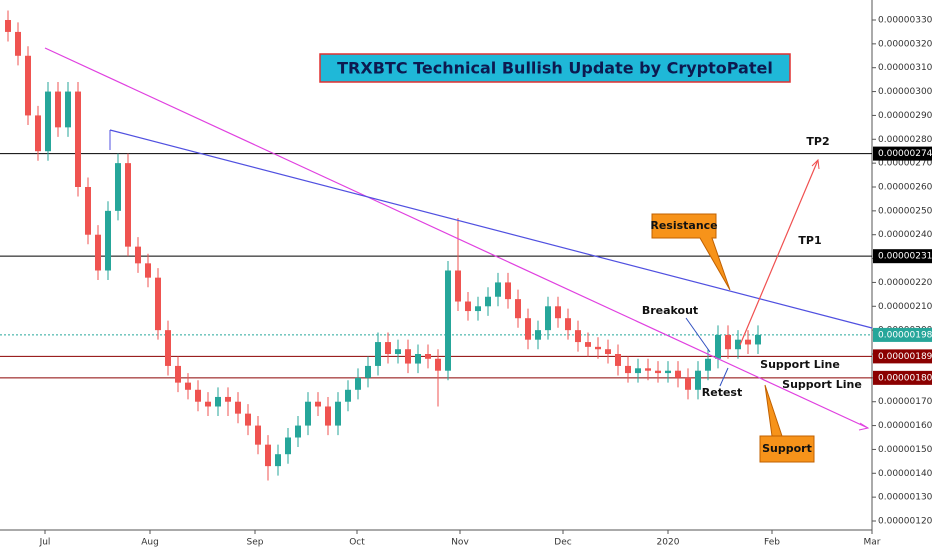 Image resolution: width=932 pixels, height=550 pixels. Describe the element at coordinates (683, 225) in the screenshot. I see `annotation: Resistance` at that location.